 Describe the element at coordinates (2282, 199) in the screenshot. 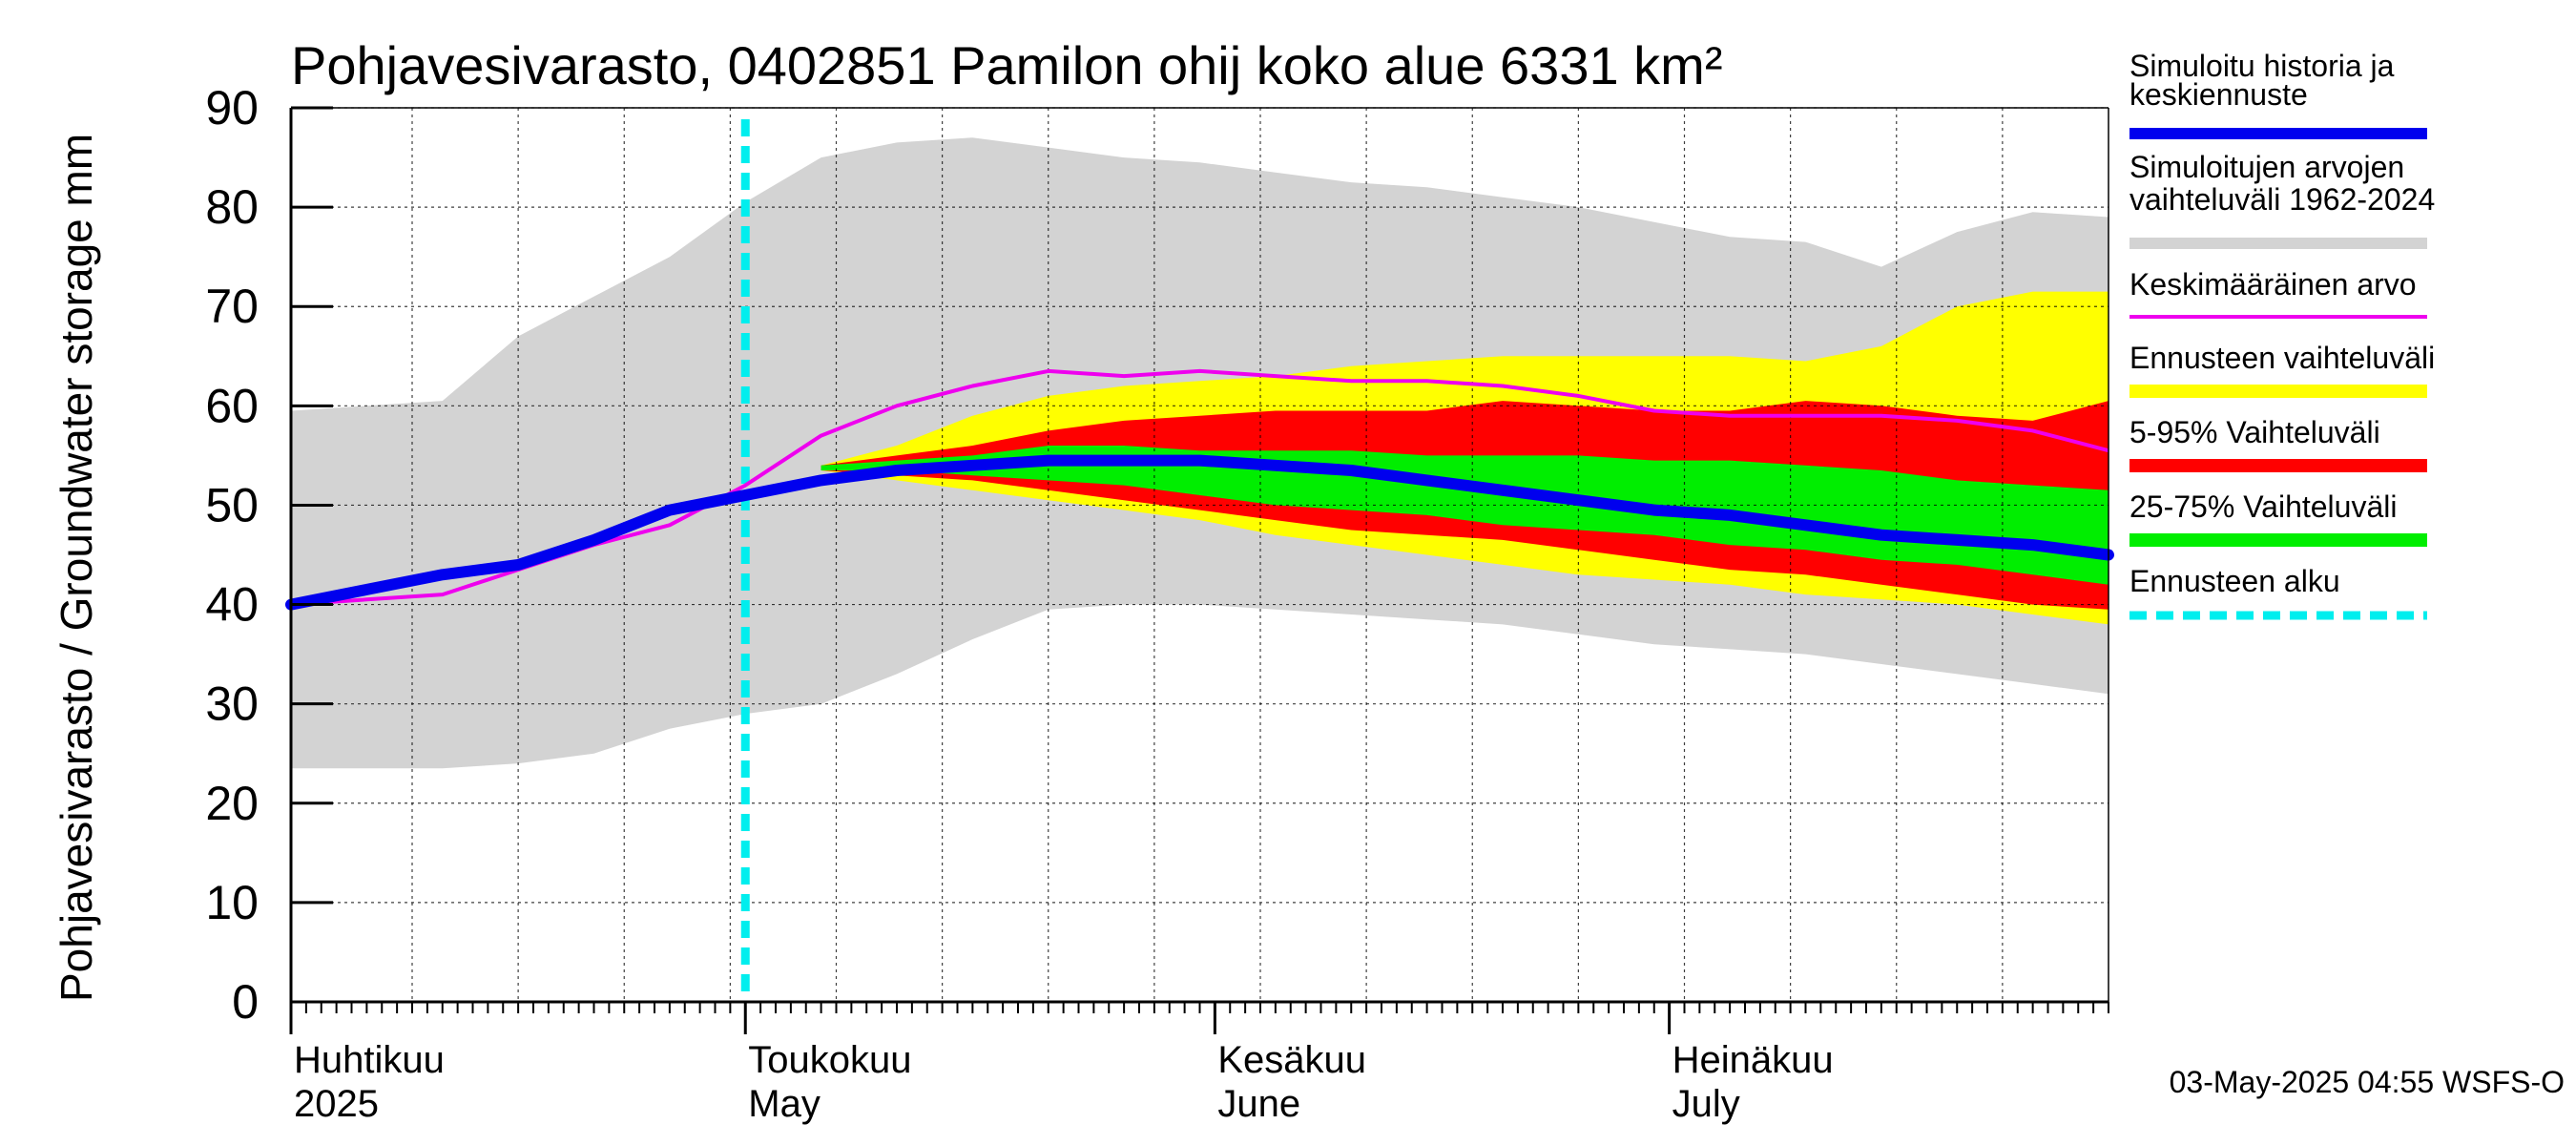

I see `legend-label: vaihteluväli 1962-2024` at that location.